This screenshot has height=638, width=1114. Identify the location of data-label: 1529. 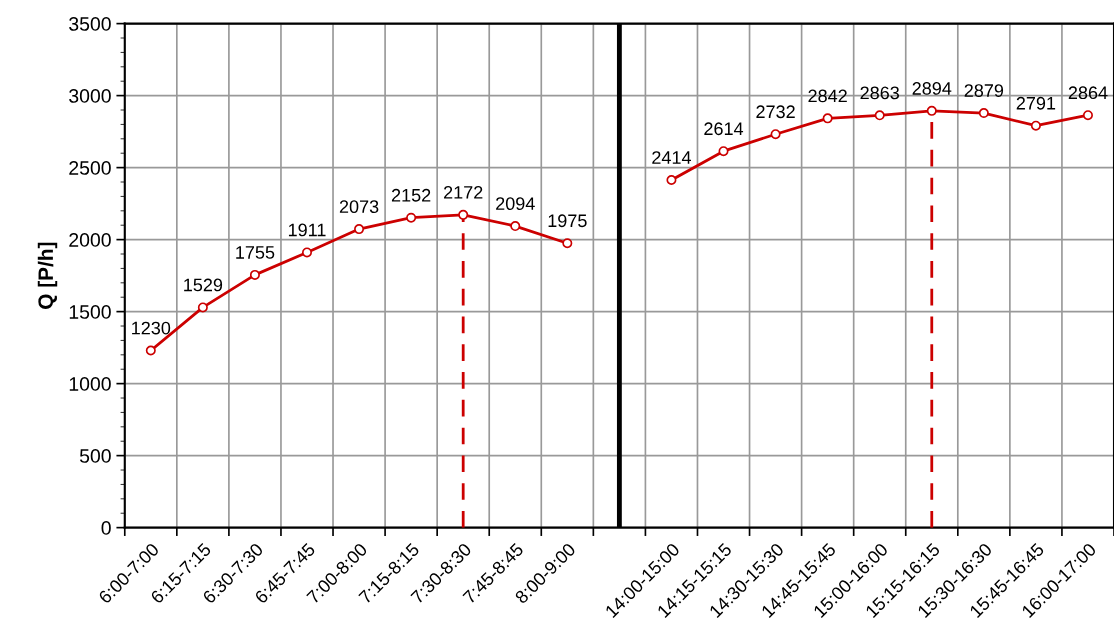
(203, 285).